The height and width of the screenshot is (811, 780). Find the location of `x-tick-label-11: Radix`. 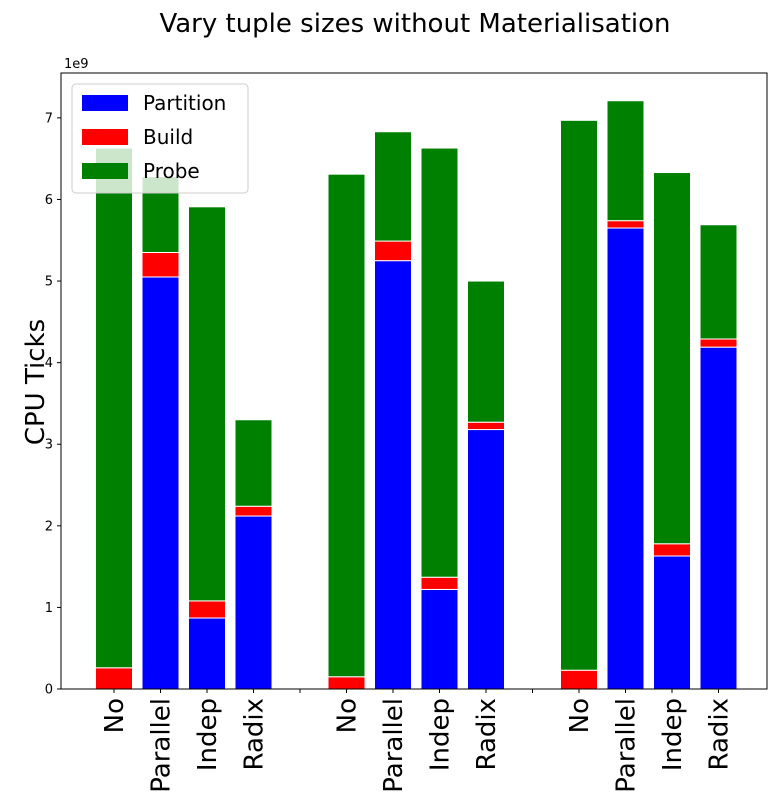

x-tick-label-11: Radix is located at coordinates (720, 734).